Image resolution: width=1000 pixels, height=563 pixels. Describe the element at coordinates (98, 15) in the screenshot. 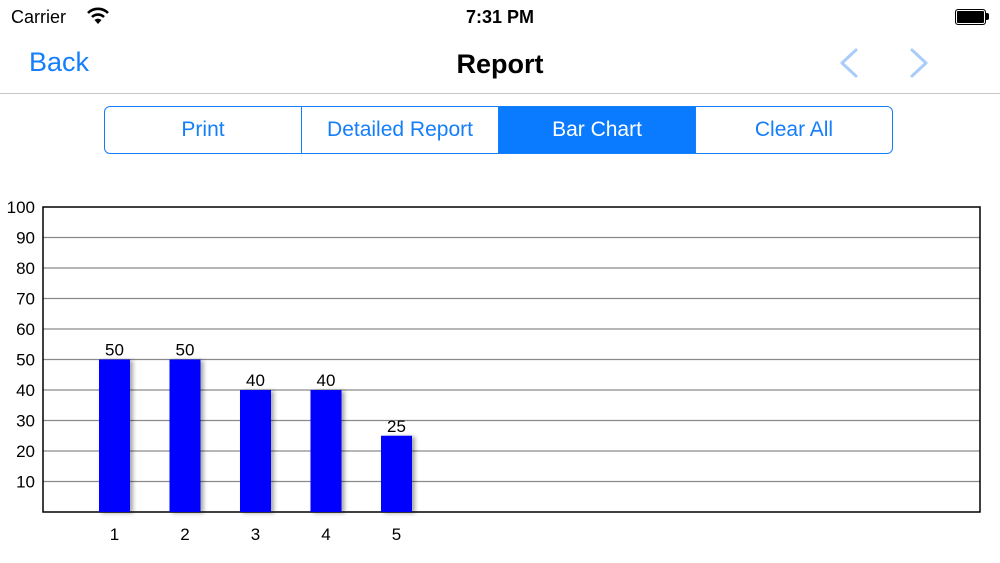

I see `wifi-icon` at that location.